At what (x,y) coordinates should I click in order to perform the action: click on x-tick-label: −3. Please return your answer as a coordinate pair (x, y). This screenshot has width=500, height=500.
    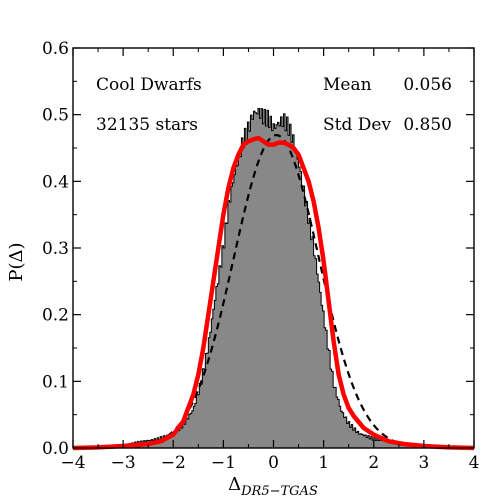
    Looking at the image, I should click on (123, 463).